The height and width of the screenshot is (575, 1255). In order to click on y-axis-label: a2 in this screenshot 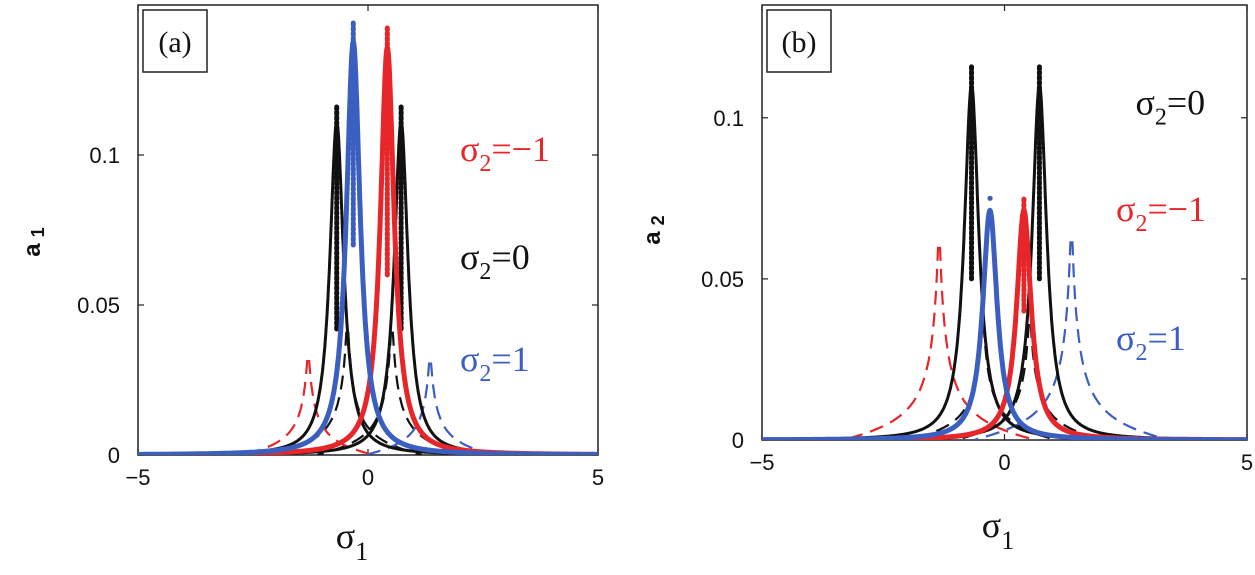, I will do `click(653, 229)`.